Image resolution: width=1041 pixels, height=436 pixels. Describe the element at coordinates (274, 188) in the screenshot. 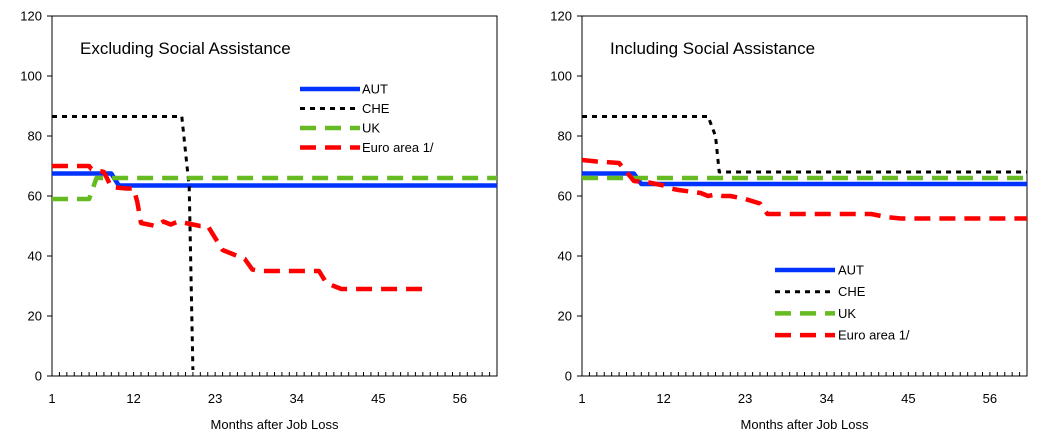

I see `series-line-uk` at that location.